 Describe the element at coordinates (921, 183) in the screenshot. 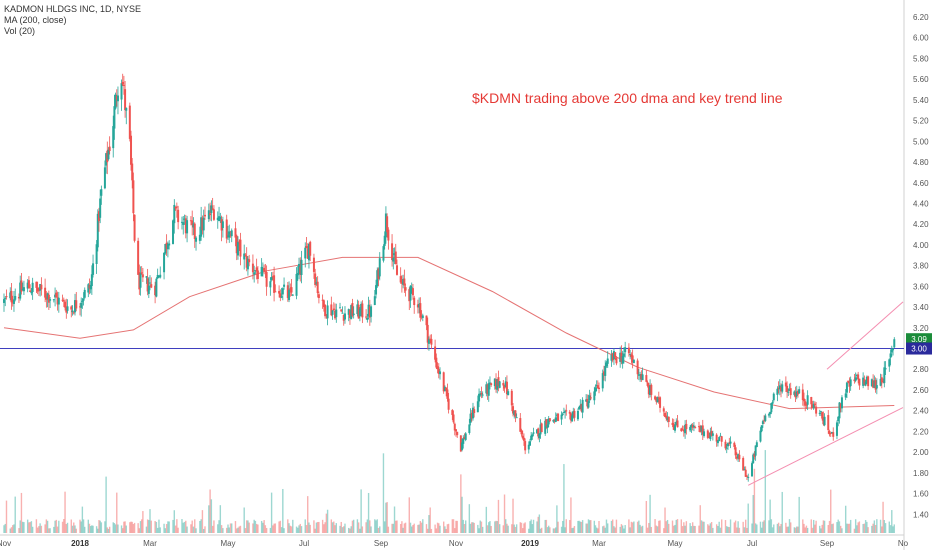

I see `y-tick-label: 4.60` at that location.